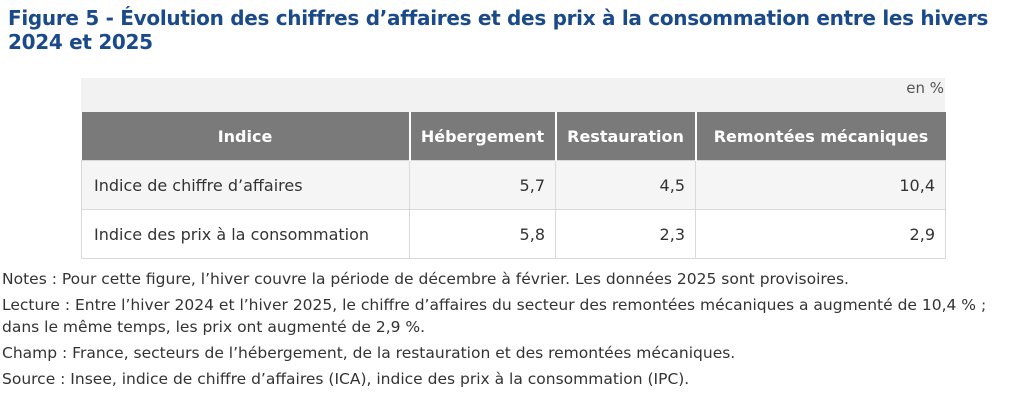  What do you see at coordinates (820, 234) in the screenshot?
I see `cell-value: 2,9` at bounding box center [820, 234].